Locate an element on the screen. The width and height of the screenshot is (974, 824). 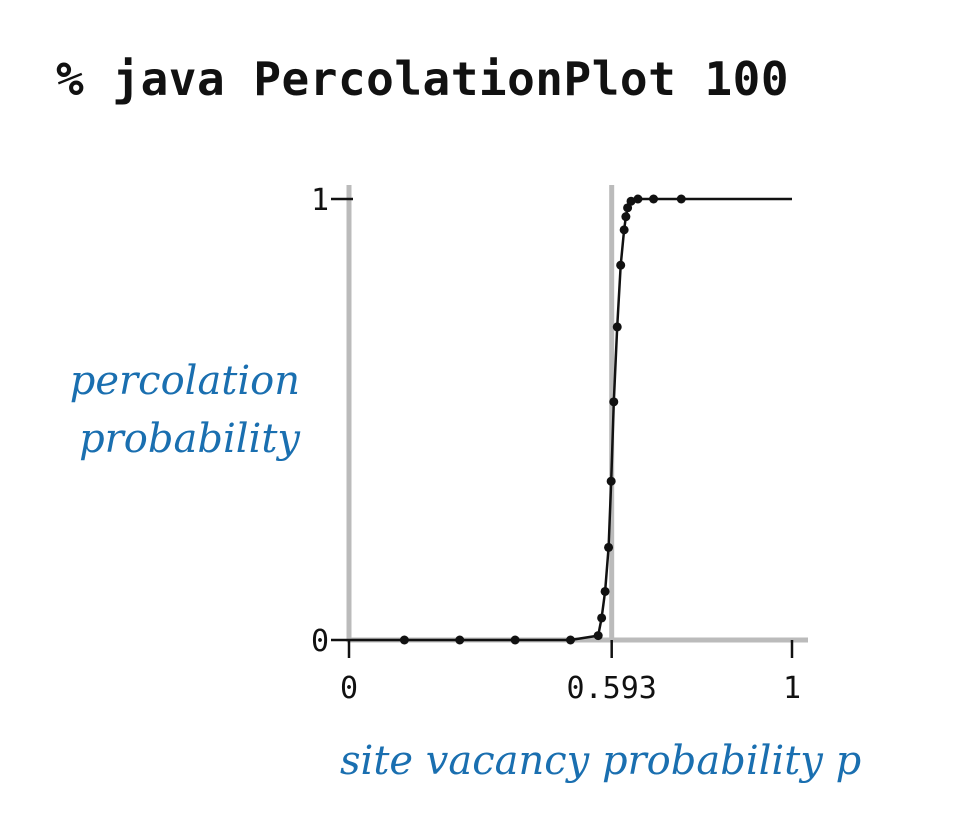
x-tick-label: 0 is located at coordinates (349, 688).